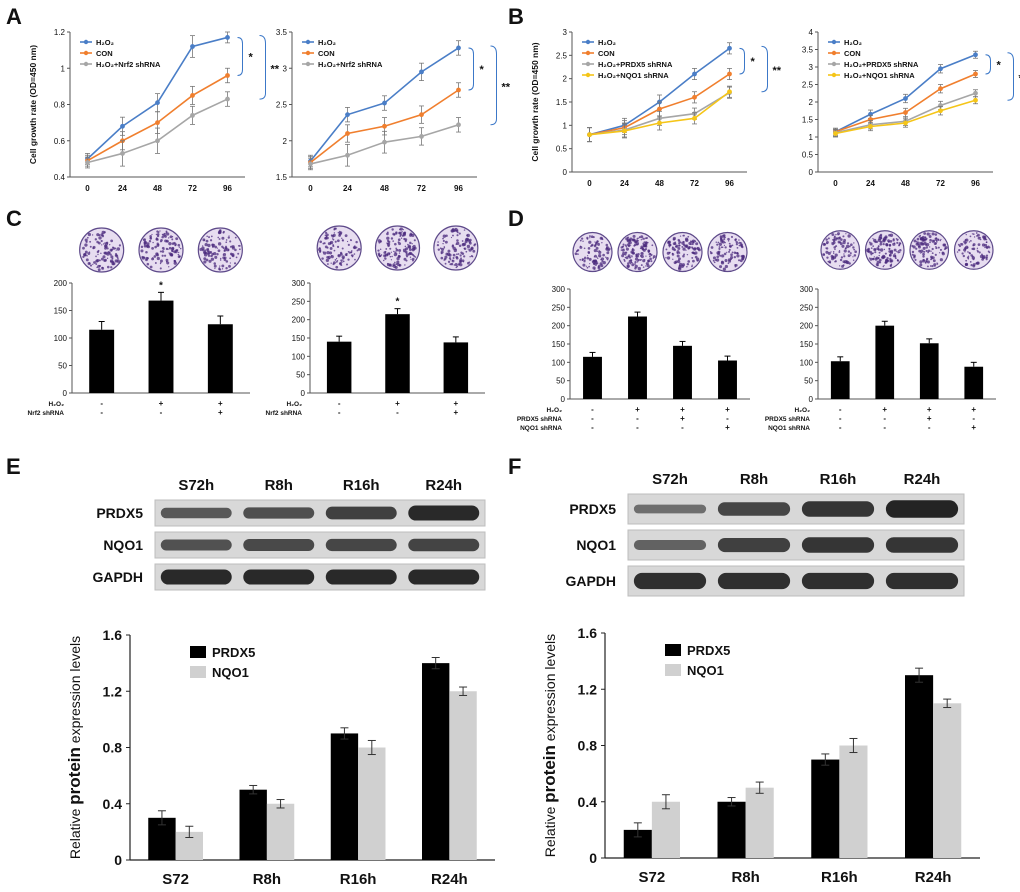 This screenshot has height=892, width=1020. What do you see at coordinates (117, 577) in the screenshot?
I see `E-blot-row-label: GAPDH` at bounding box center [117, 577].